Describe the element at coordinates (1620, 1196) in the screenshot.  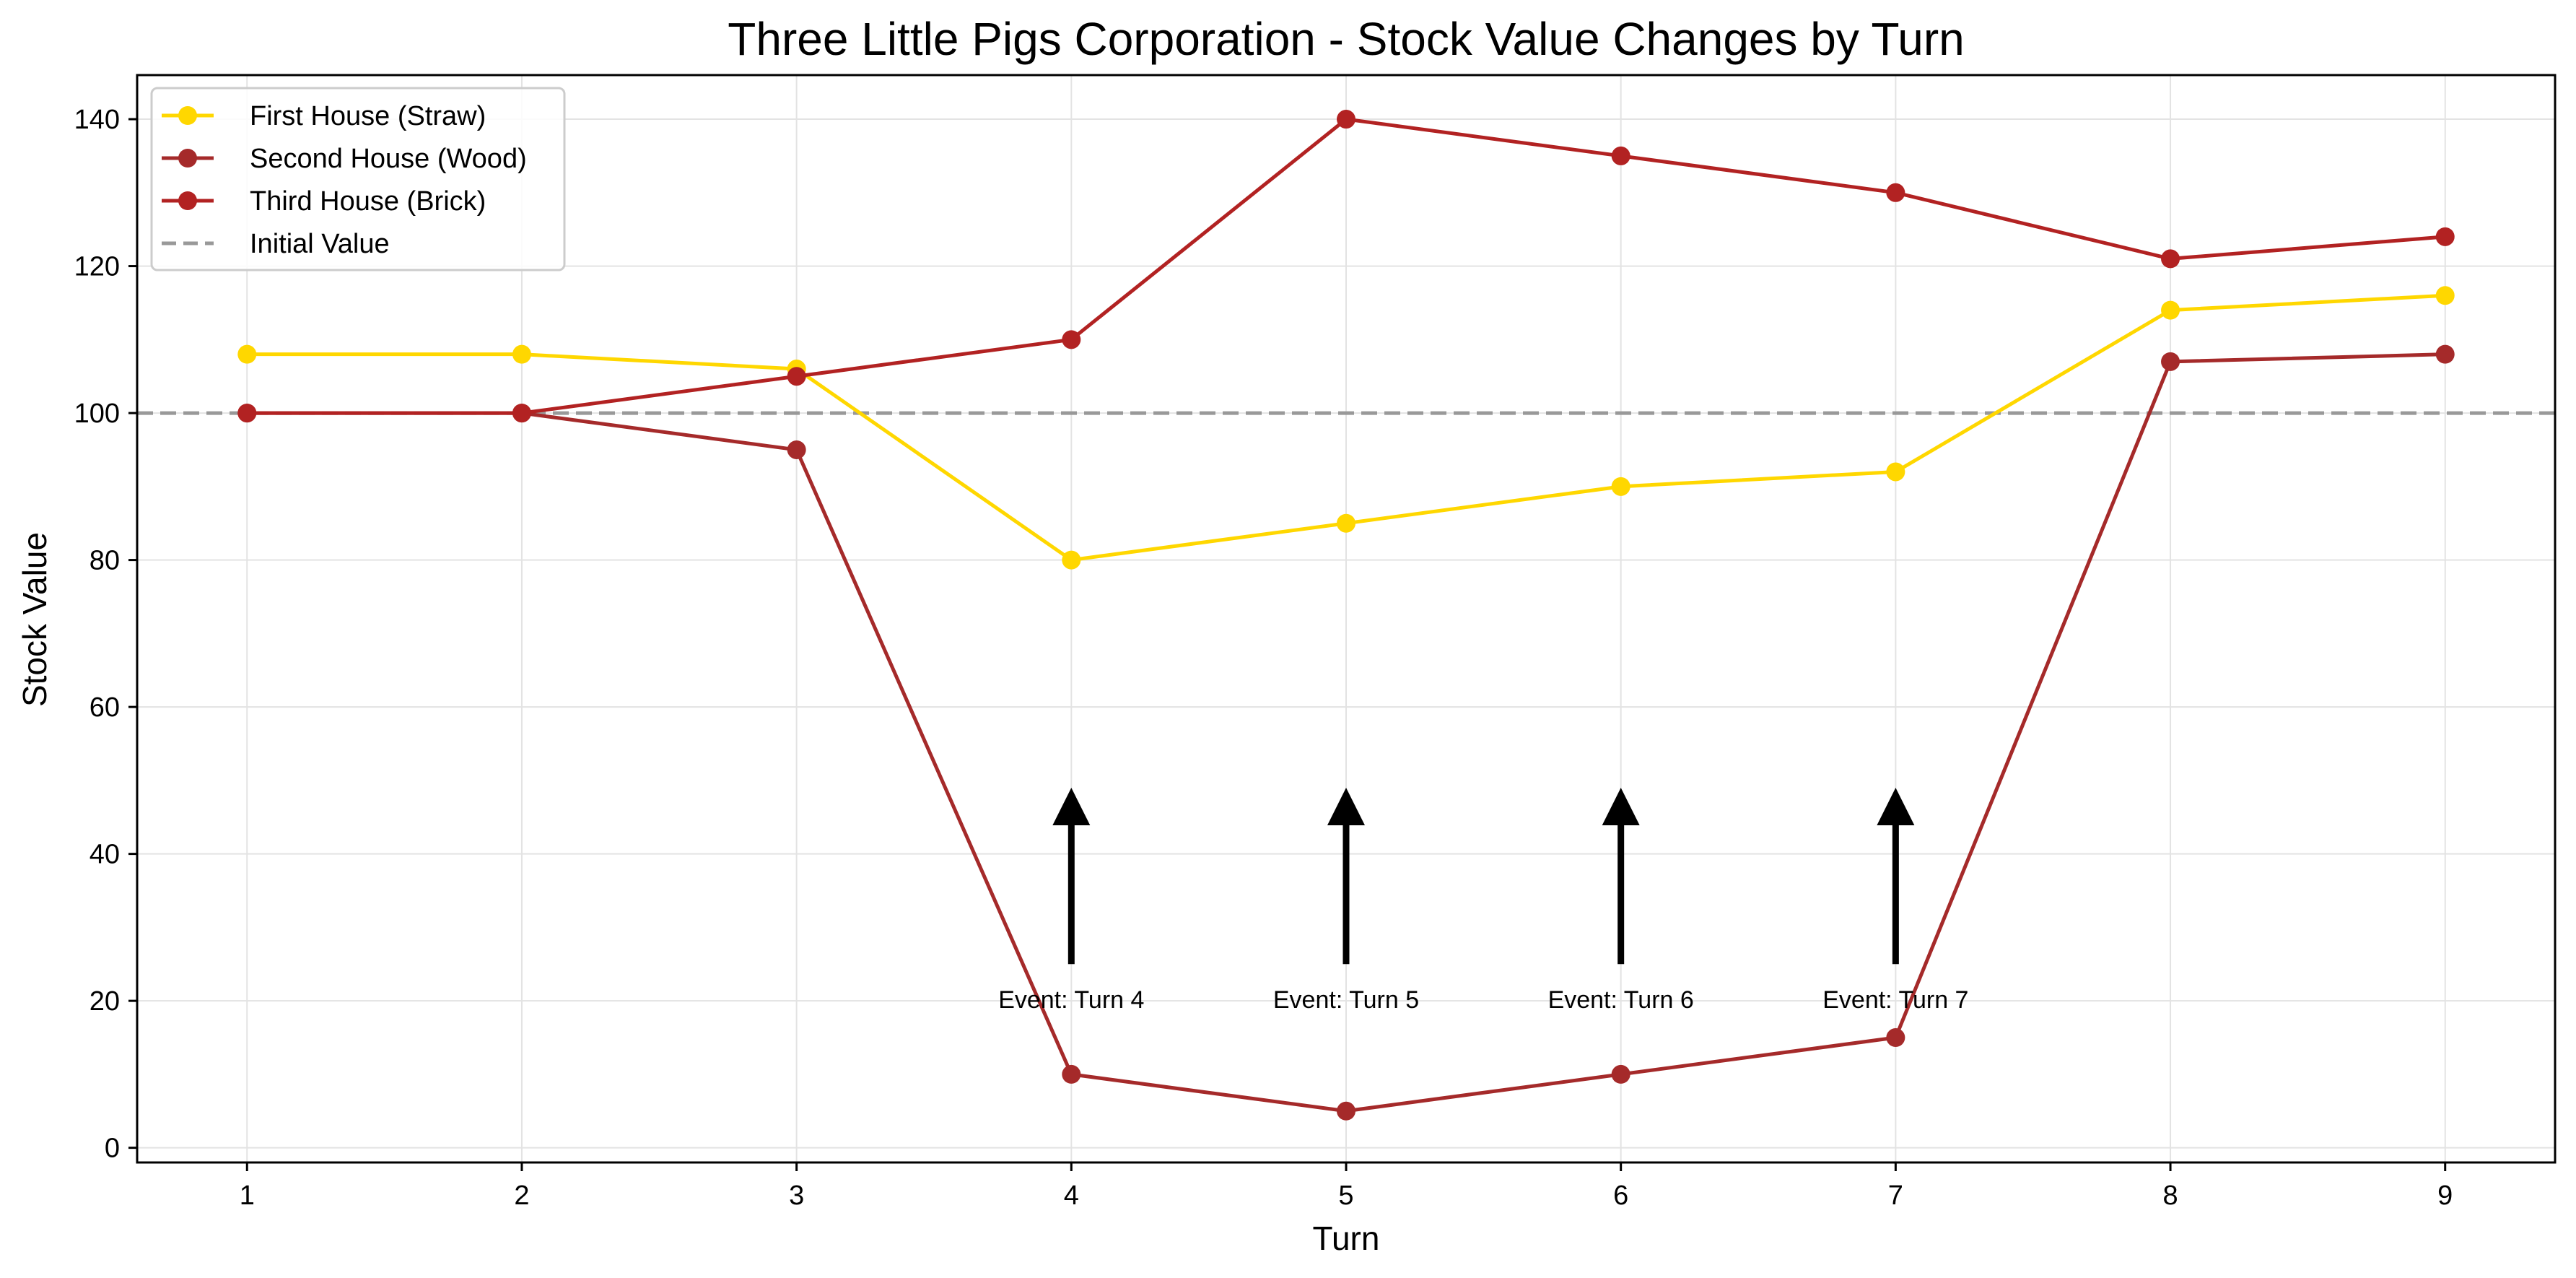
I see `x-tick-label: 6` at that location.